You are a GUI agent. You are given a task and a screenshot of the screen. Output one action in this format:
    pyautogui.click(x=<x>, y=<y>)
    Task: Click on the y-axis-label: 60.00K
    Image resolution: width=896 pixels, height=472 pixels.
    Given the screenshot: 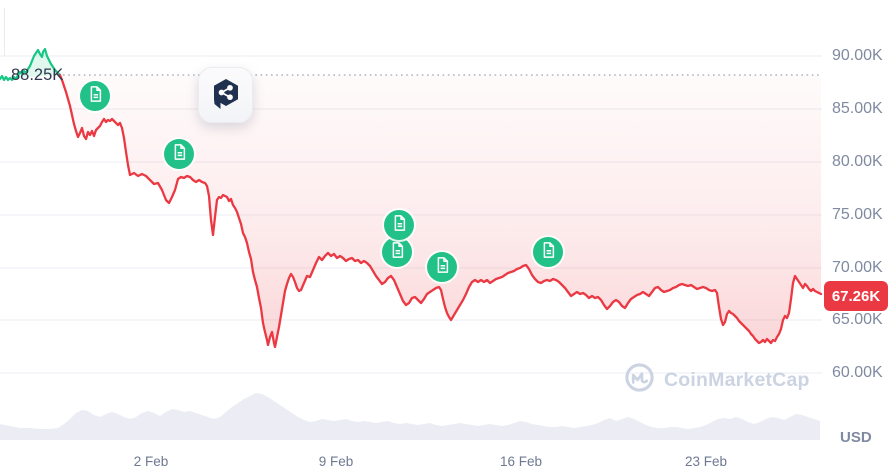 What is the action you would take?
    pyautogui.click(x=857, y=372)
    